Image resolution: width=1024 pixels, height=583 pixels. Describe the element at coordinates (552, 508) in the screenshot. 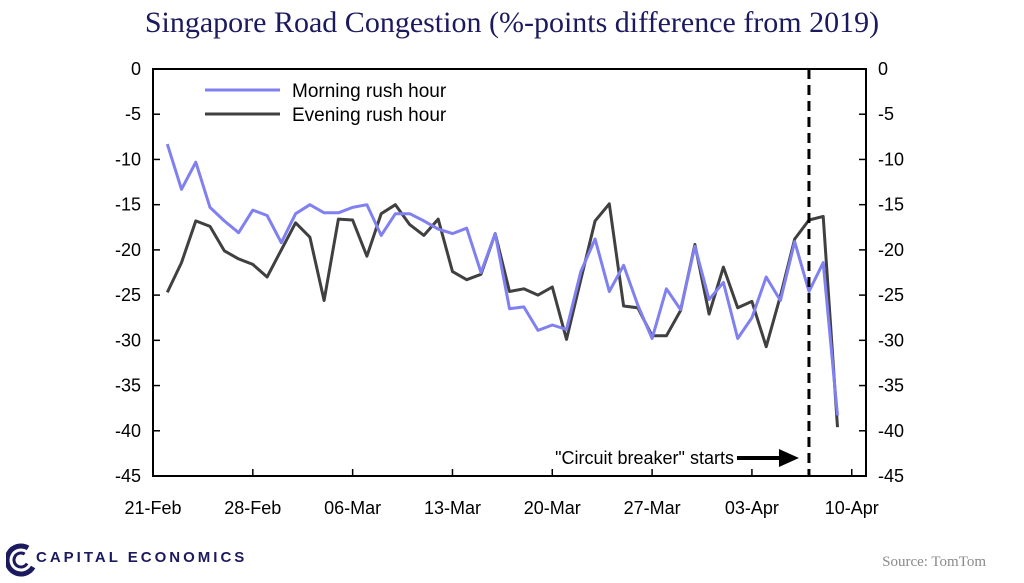

I see `x-tick-label: 20-Mar` at that location.